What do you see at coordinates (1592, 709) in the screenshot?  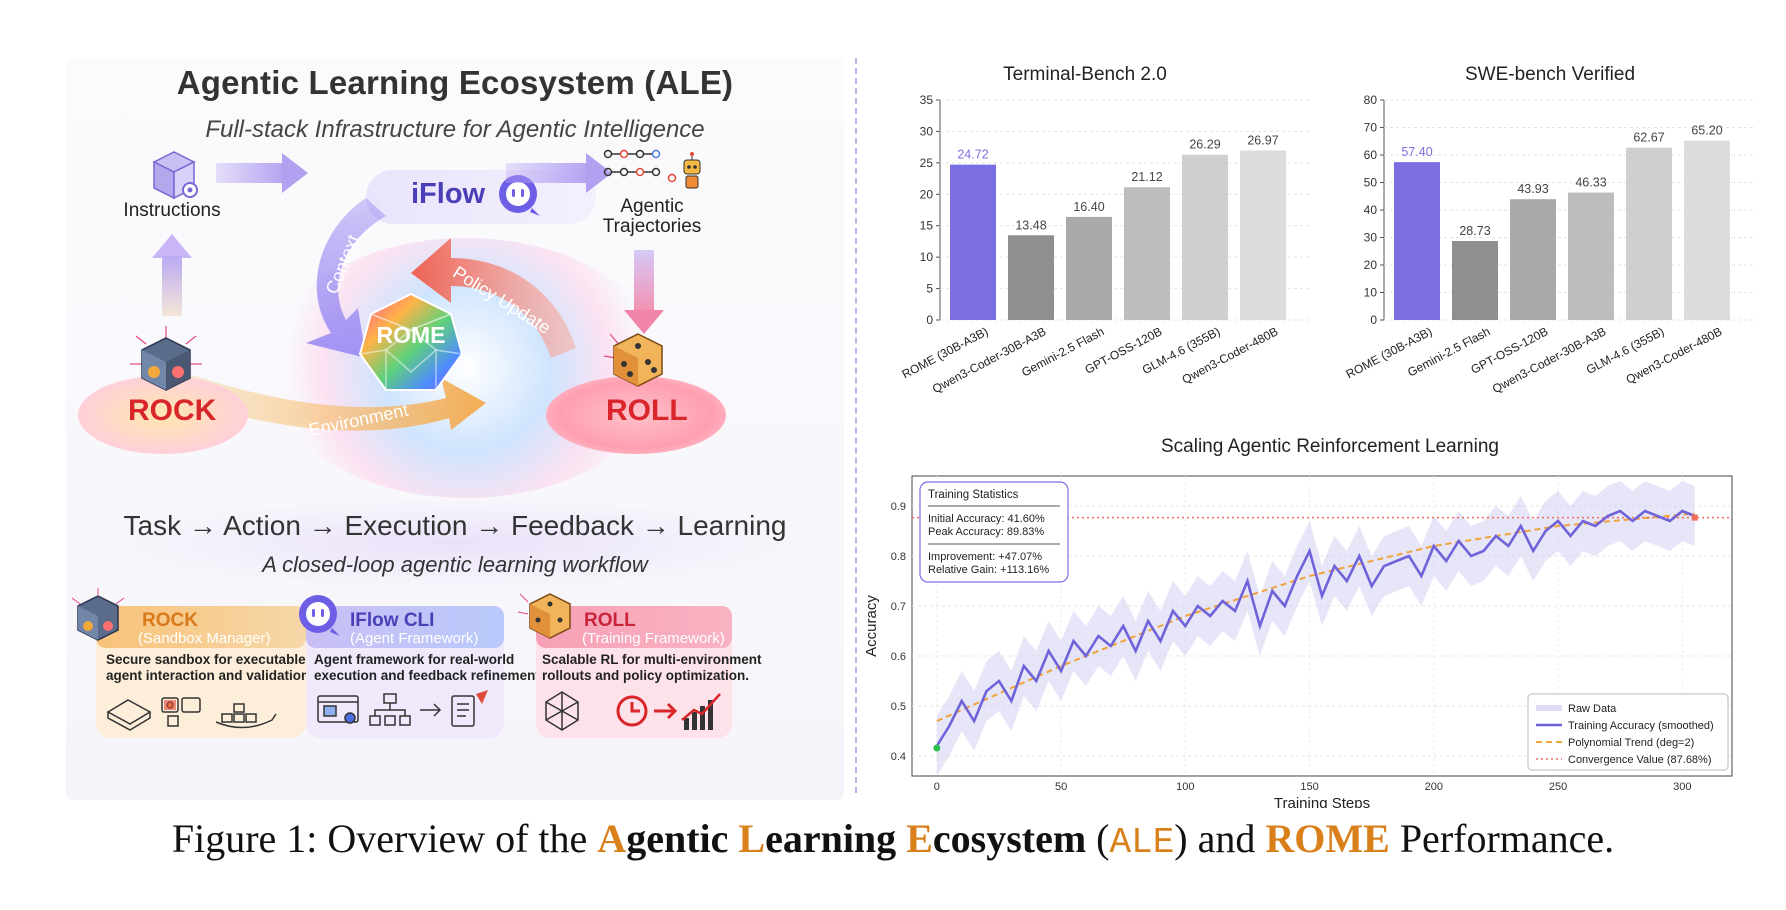 I see `legend-label: Raw Data` at bounding box center [1592, 709].